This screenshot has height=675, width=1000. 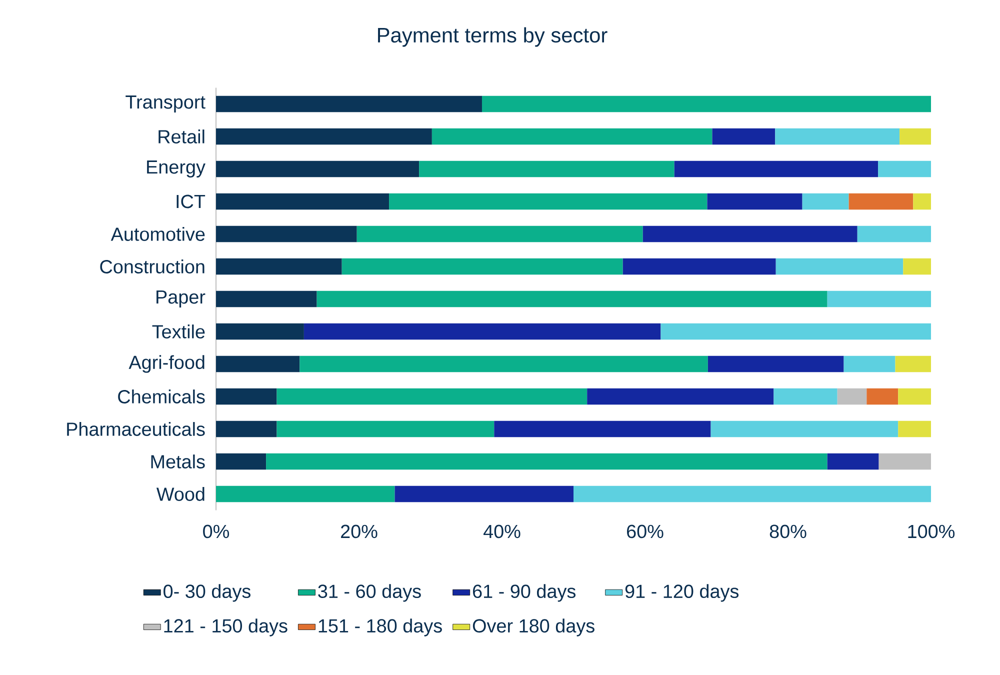 What do you see at coordinates (380, 627) in the screenshot?
I see `legend-label: 151 - 180 days` at bounding box center [380, 627].